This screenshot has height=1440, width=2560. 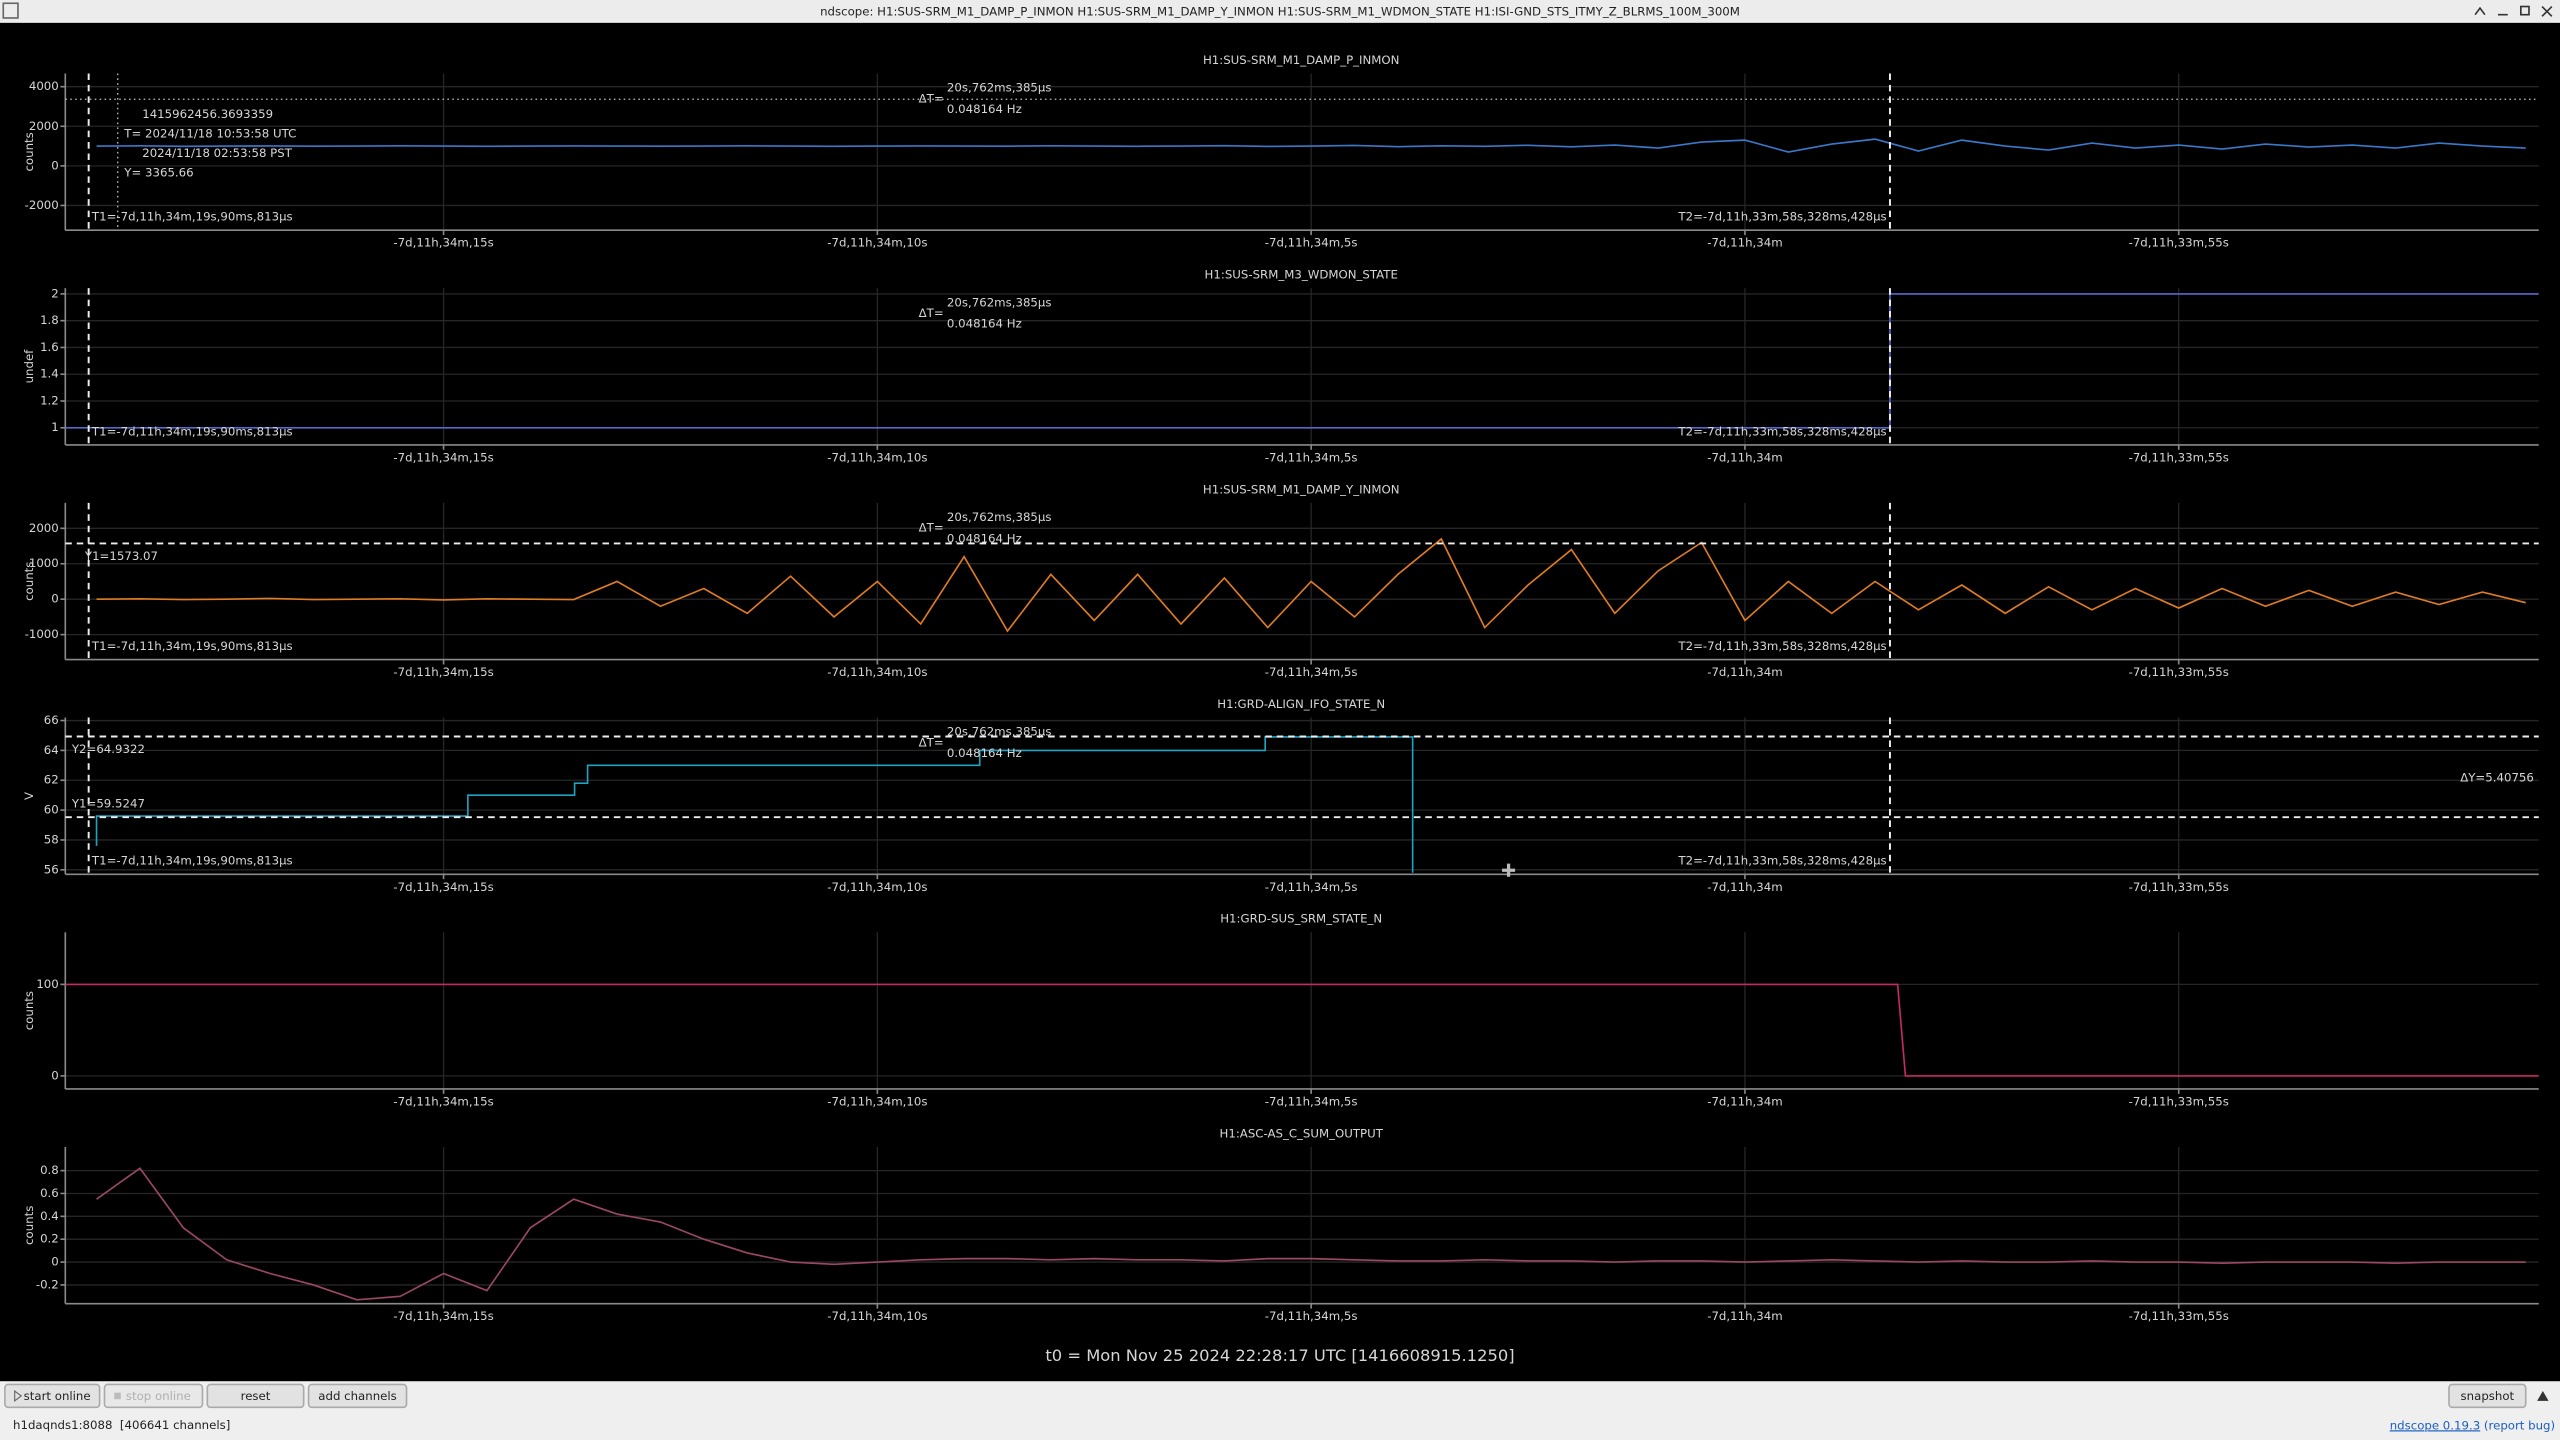 I want to click on y-tick-label: -2000, so click(x=42, y=205).